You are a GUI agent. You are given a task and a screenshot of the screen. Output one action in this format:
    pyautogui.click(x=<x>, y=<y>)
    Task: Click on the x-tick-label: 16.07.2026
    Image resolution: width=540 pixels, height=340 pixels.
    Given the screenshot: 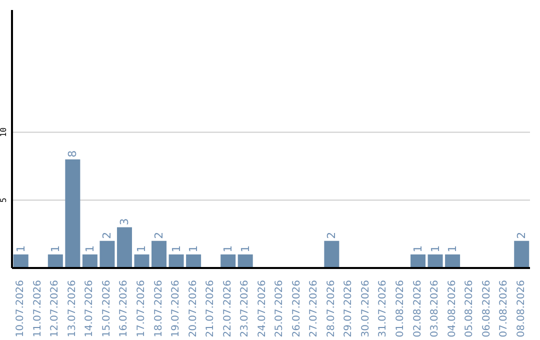 What is the action you would take?
    pyautogui.click(x=124, y=309)
    